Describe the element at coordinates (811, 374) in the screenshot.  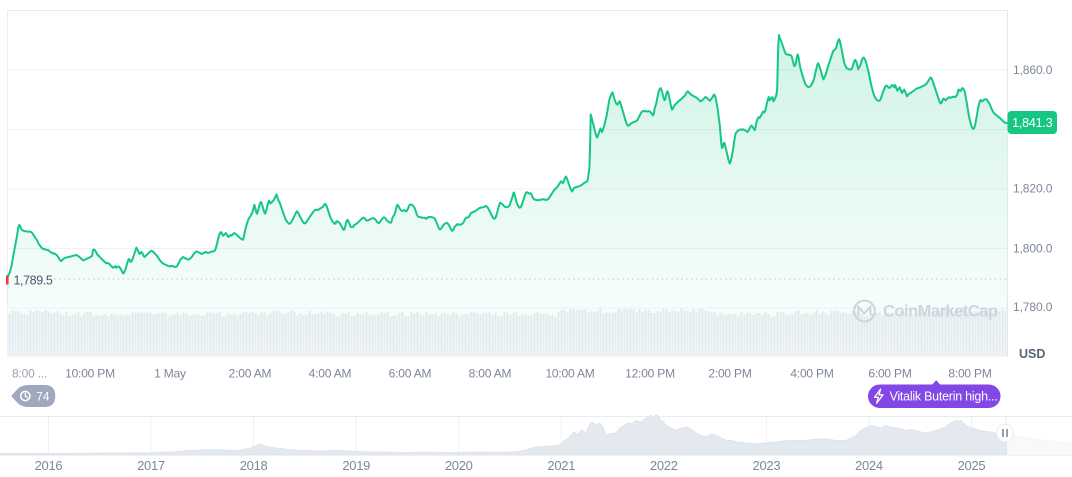
I see `svg-text: 4:00 PM` at that location.